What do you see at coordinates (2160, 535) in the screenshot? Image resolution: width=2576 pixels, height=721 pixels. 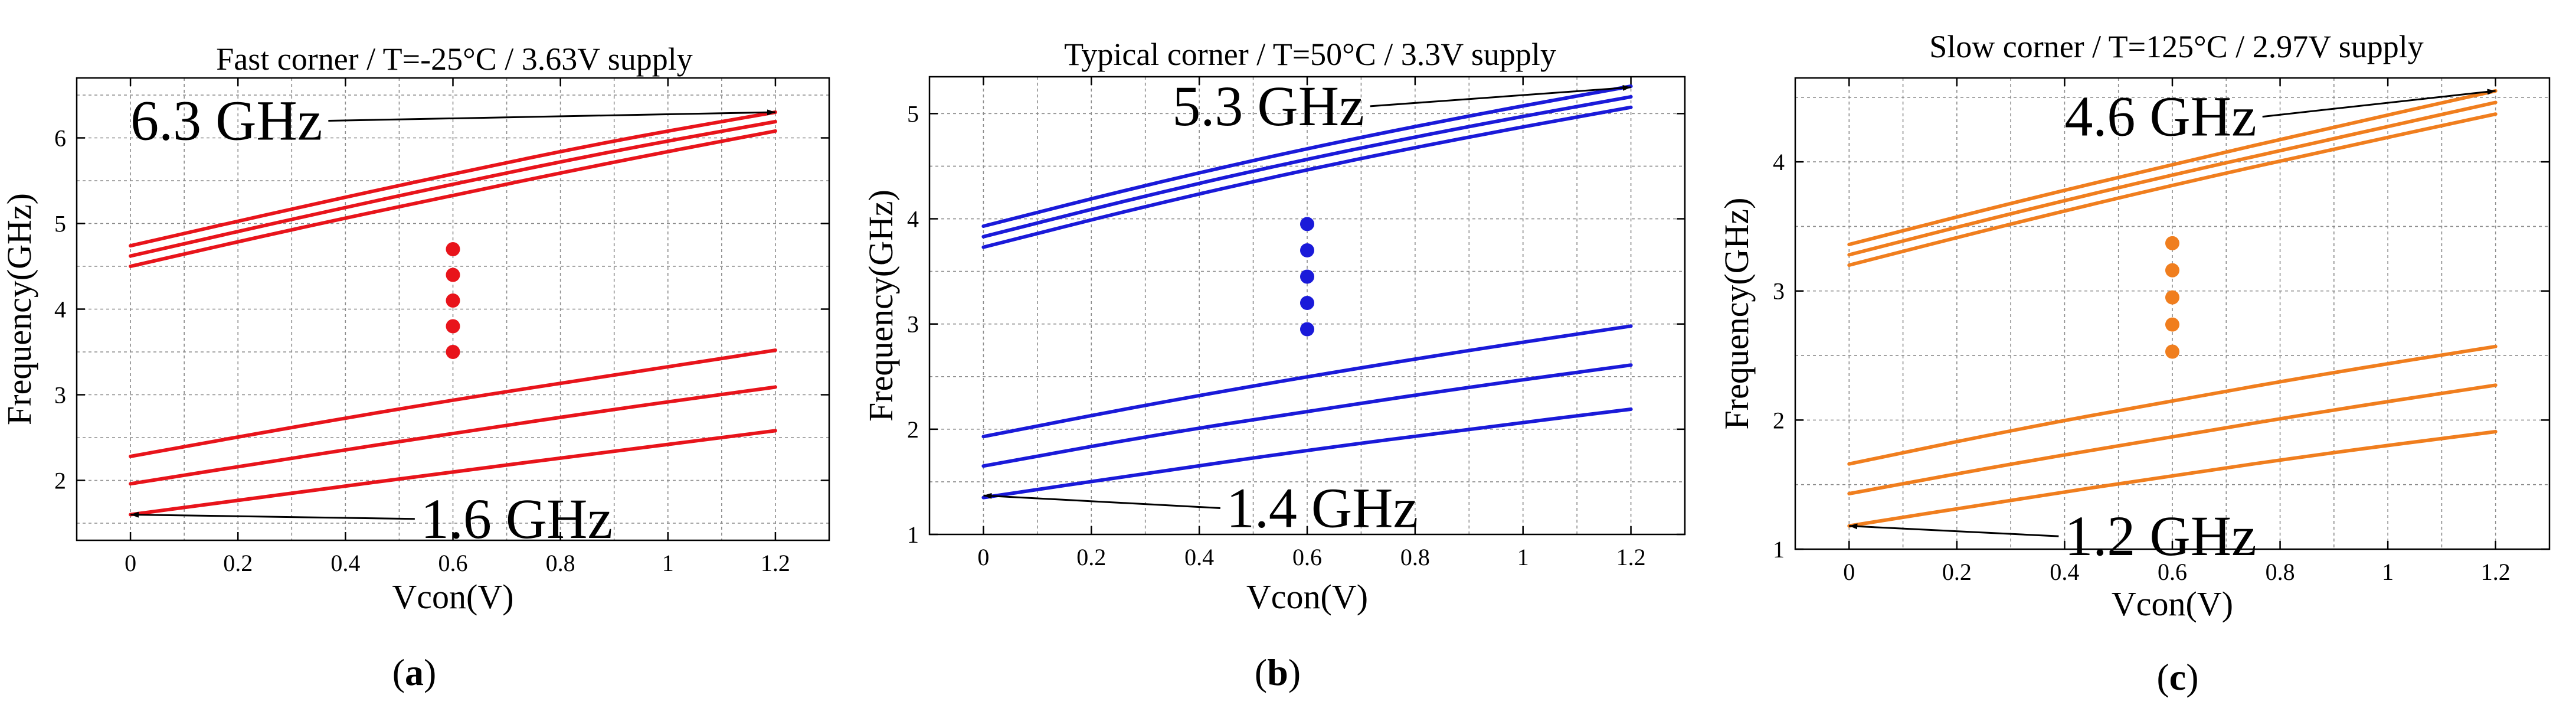 I see `annotation-label: 1.2 GHz` at bounding box center [2160, 535].